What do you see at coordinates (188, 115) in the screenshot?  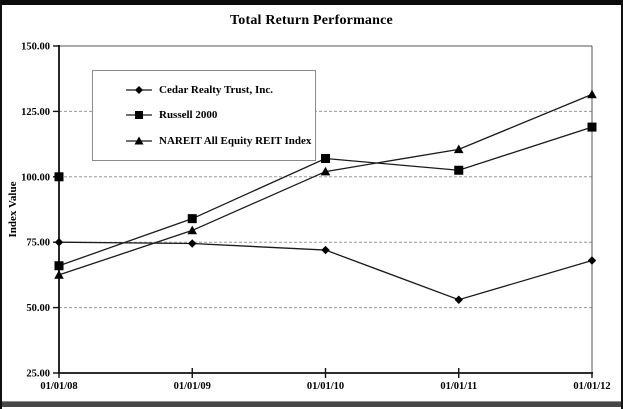 I see `legend-label: Russell 2000` at bounding box center [188, 115].